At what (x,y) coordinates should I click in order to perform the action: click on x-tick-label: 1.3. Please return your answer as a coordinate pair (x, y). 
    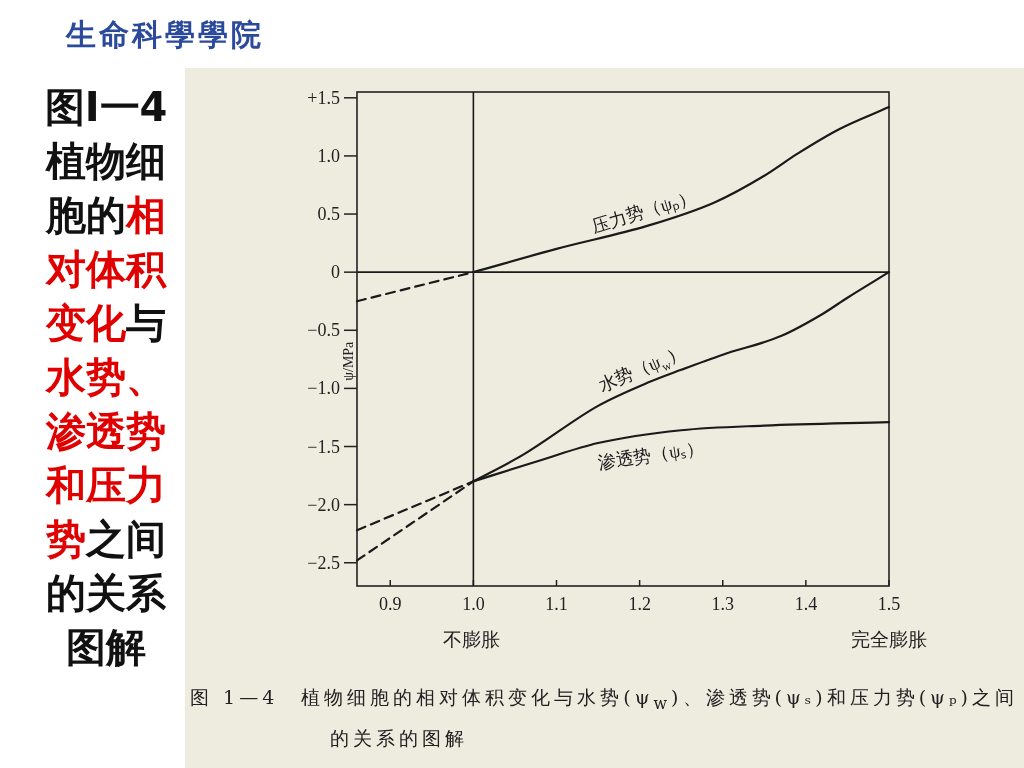
    Looking at the image, I should click on (722, 604).